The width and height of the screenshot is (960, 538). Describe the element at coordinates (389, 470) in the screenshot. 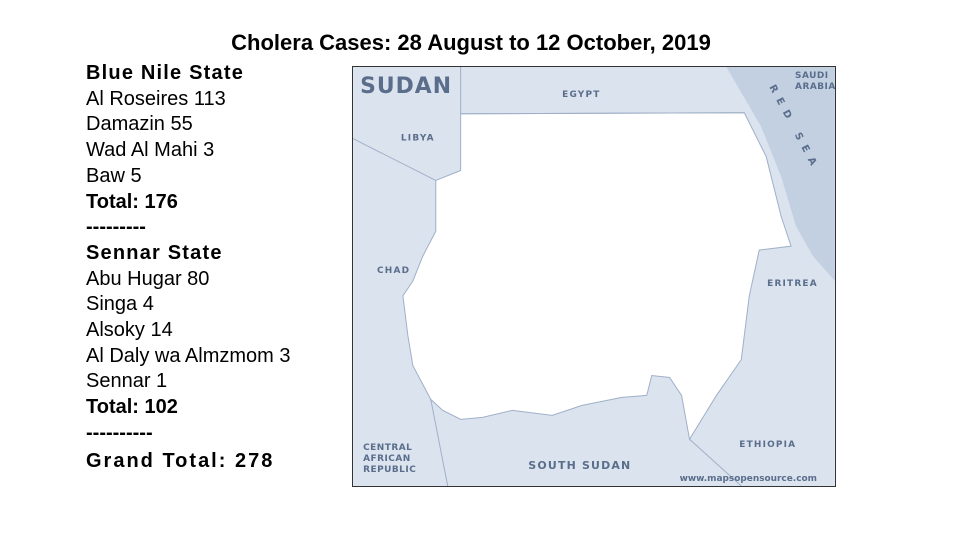

I see `map-label: REPUBLIC` at that location.